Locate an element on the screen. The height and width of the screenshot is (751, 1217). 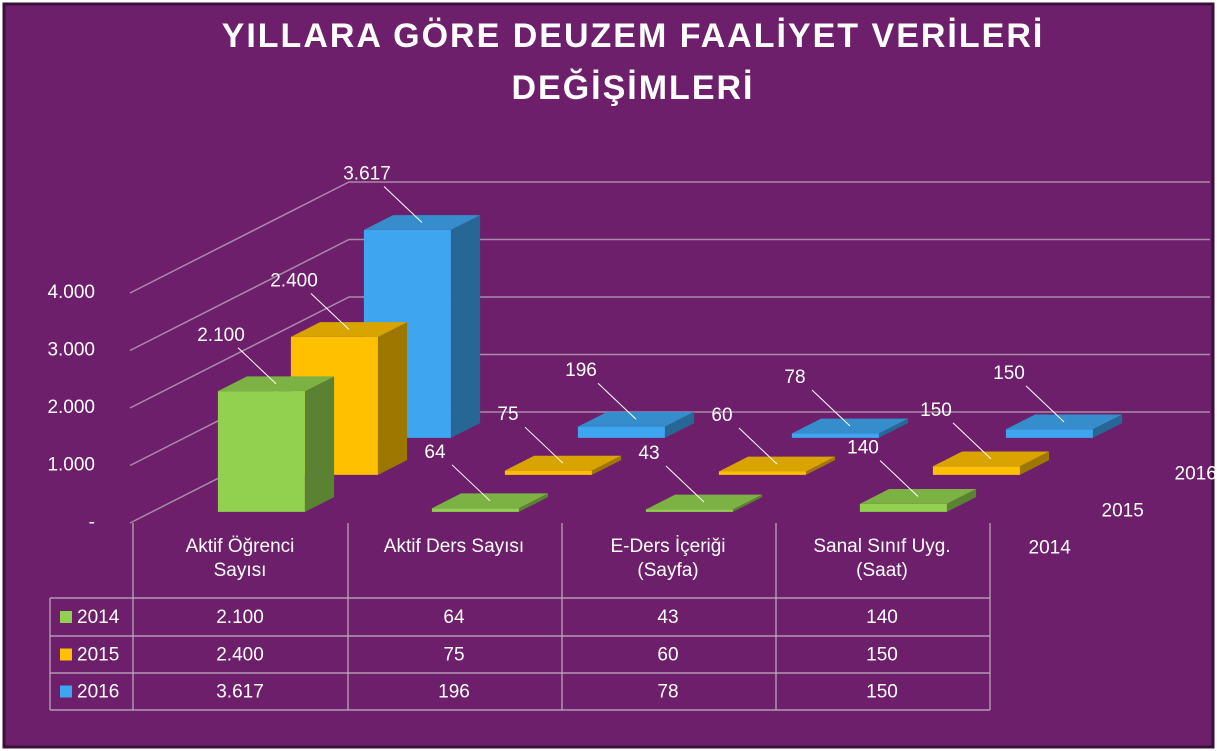
table-header: Aktif Ders Sayısı is located at coordinates (454, 546).